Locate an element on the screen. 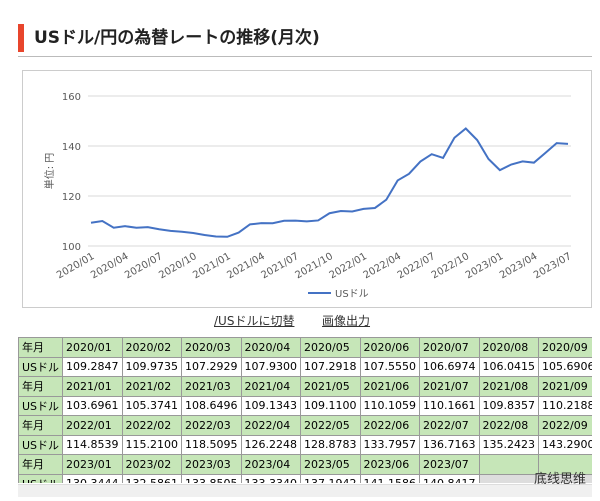 The height and width of the screenshot is (501, 600). table-cell: 2022/09 is located at coordinates (565, 425).